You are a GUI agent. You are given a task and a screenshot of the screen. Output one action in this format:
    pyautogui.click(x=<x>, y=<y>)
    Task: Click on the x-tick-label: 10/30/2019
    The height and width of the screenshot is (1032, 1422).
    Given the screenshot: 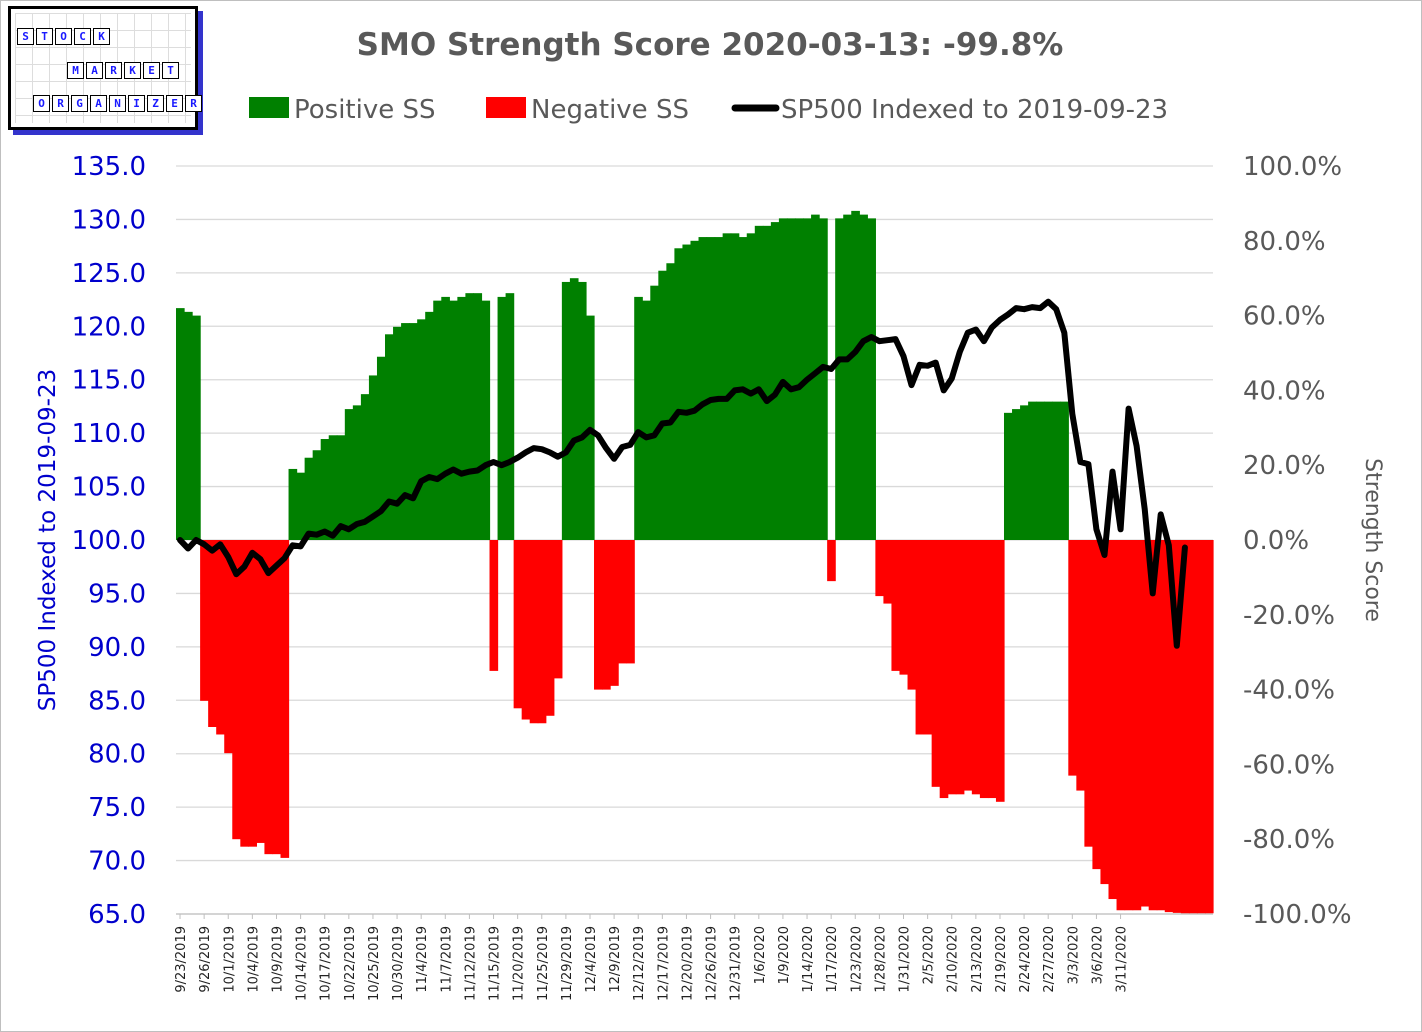 What is the action you would take?
    pyautogui.click(x=398, y=963)
    